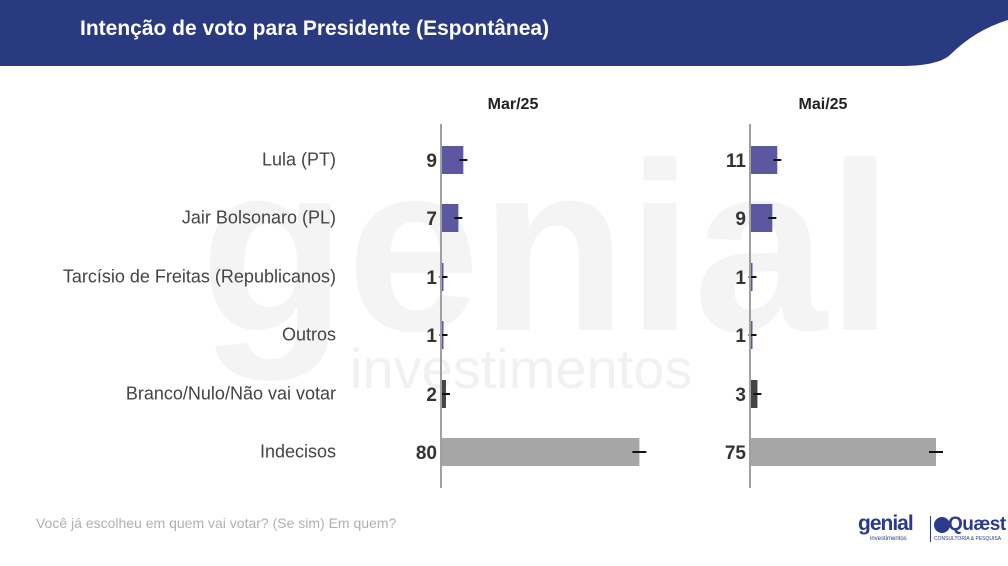 The height and width of the screenshot is (566, 1008). What do you see at coordinates (297, 451) in the screenshot?
I see `category-label-indecisos: Indecisos` at bounding box center [297, 451].